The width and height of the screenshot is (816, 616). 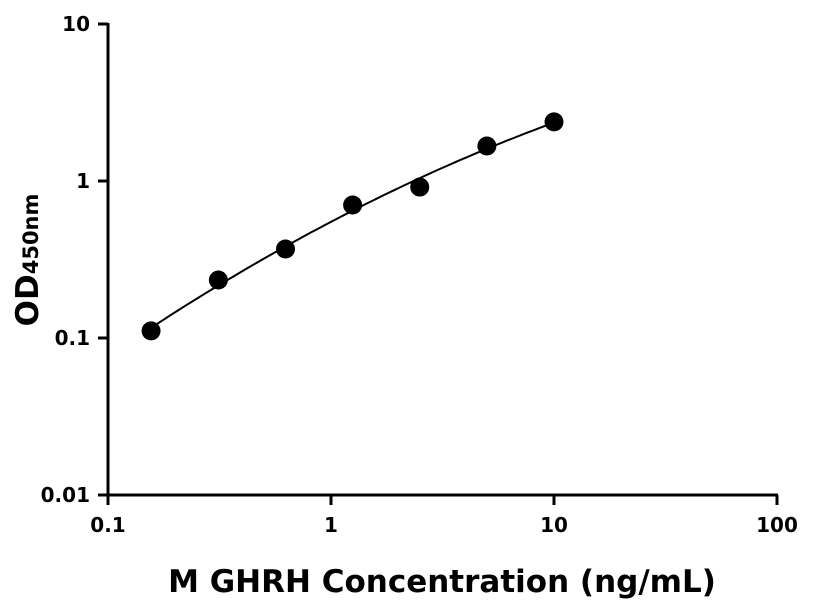 What do you see at coordinates (331, 525) in the screenshot?
I see `x-tick-label: 1` at bounding box center [331, 525].